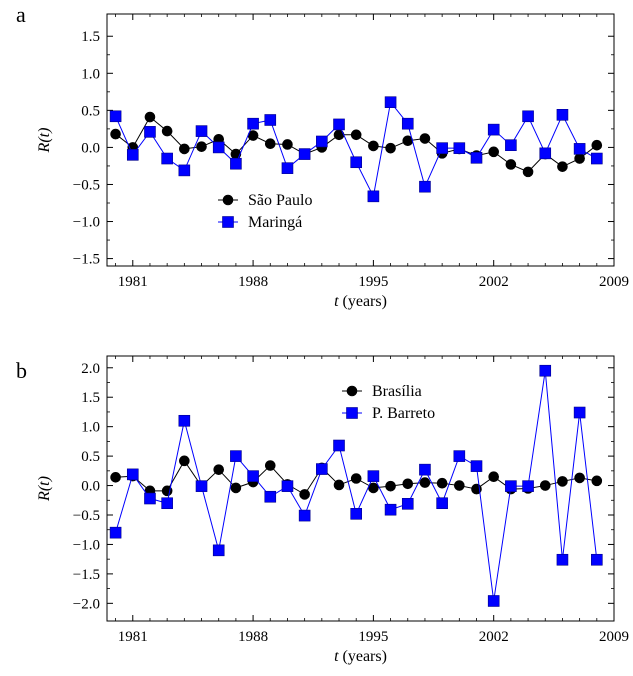 This screenshot has width=633, height=676. What do you see at coordinates (21, 14) in the screenshot?
I see `panel-letter: a` at bounding box center [21, 14].